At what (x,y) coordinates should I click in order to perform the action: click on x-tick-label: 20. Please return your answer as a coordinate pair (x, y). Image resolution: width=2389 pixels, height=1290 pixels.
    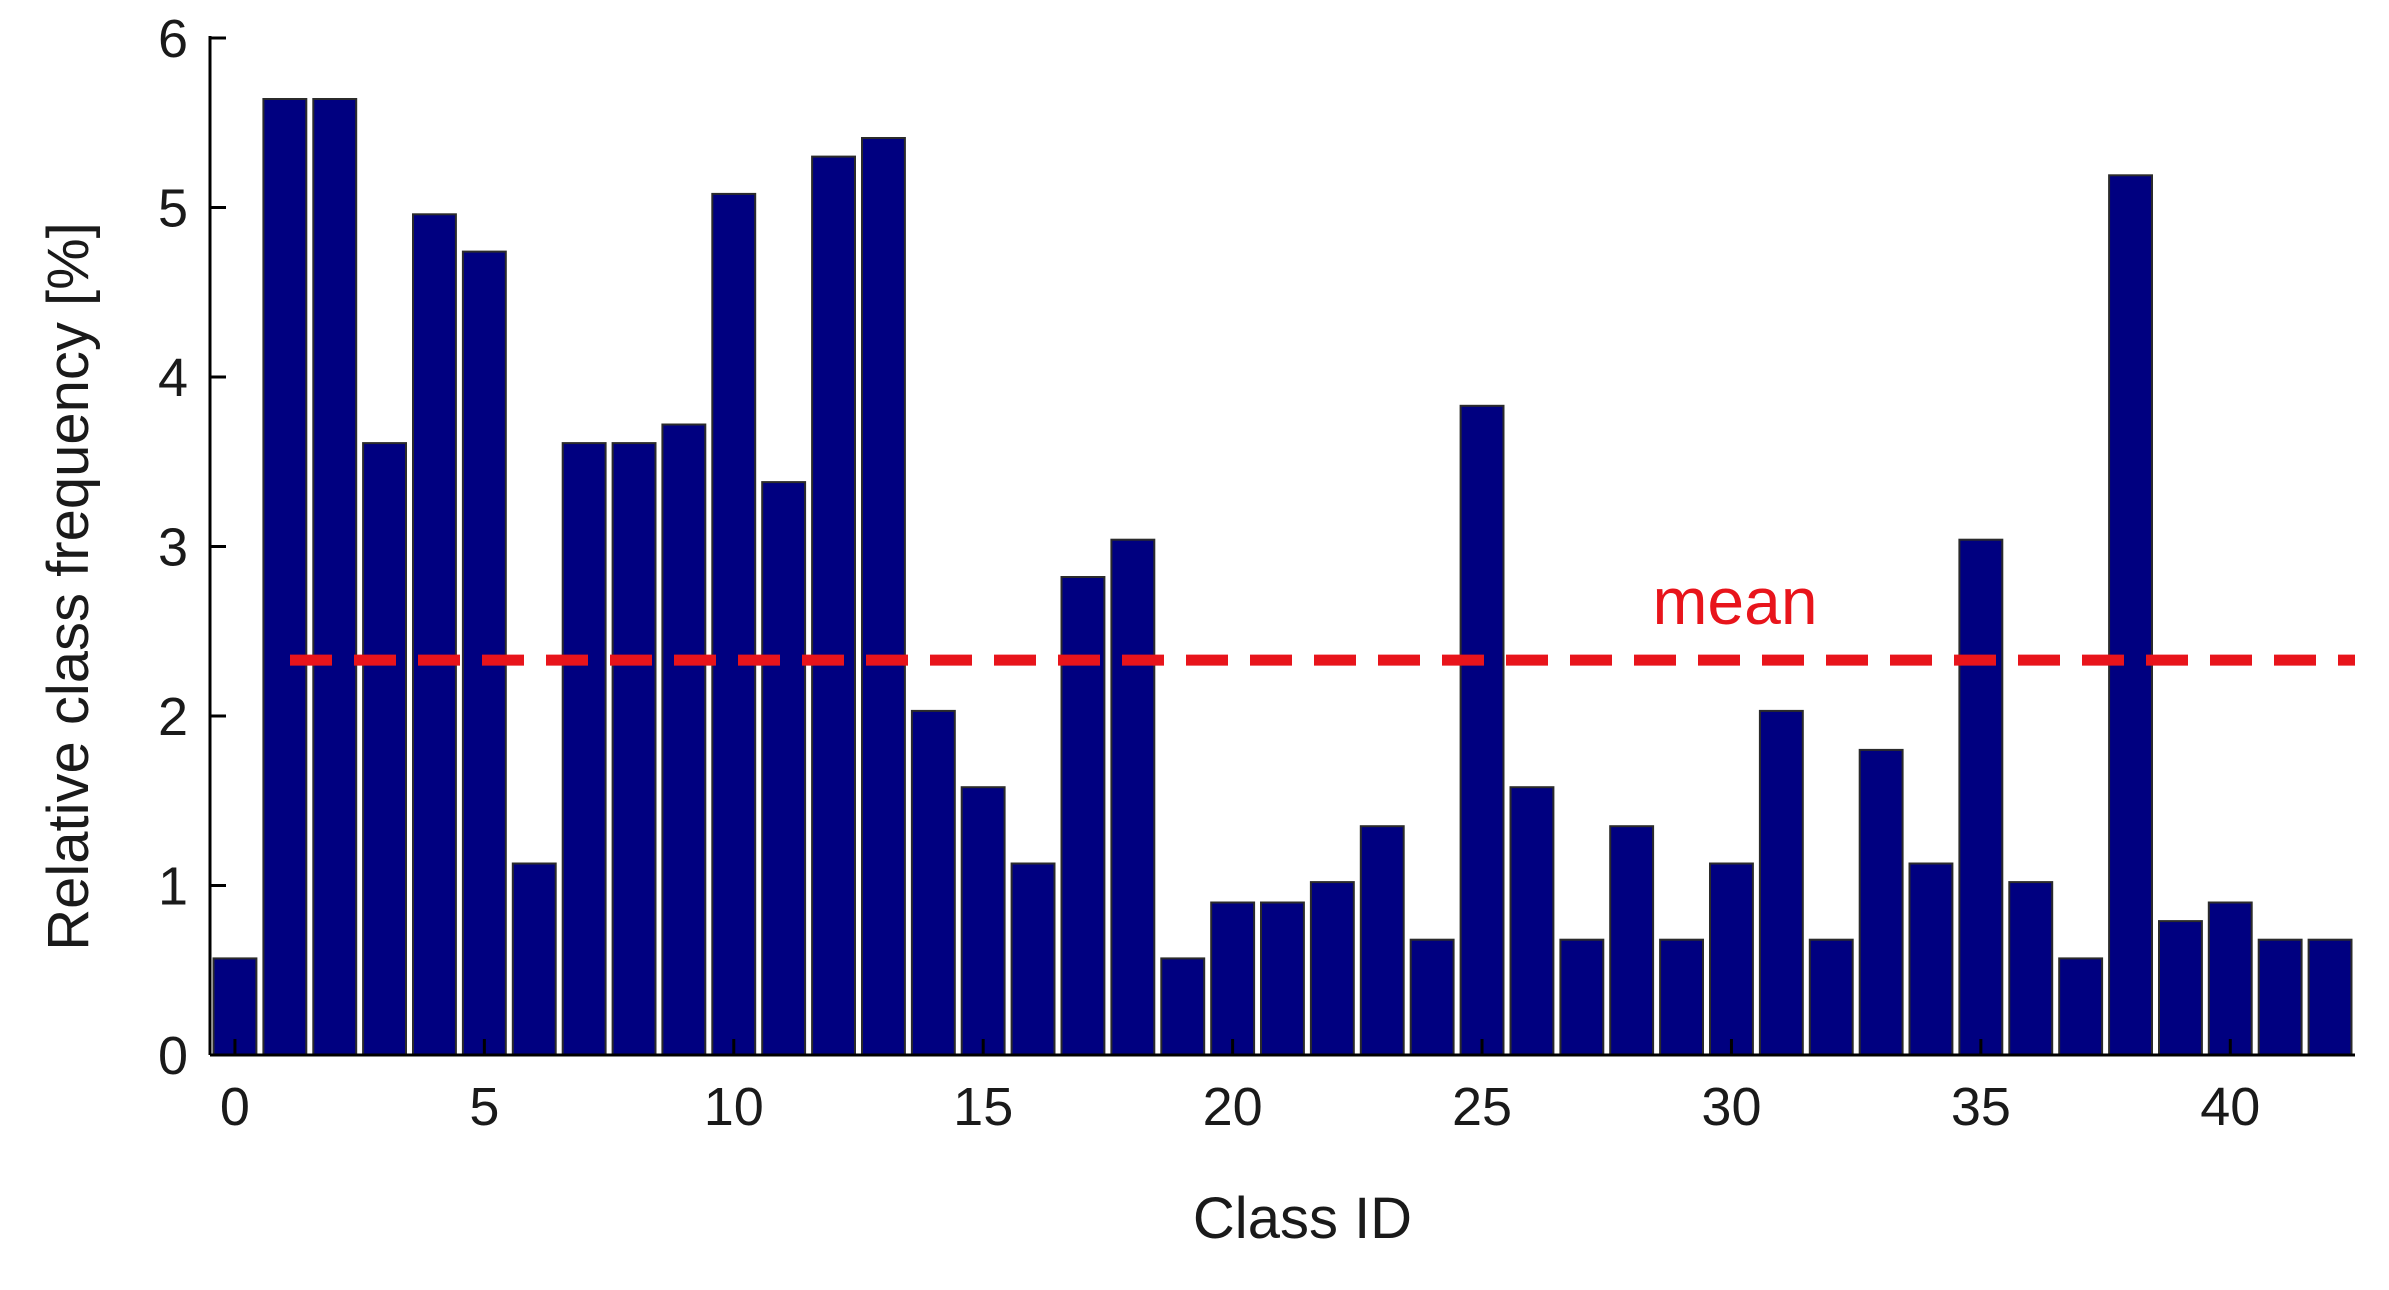
    Looking at the image, I should click on (1233, 1107).